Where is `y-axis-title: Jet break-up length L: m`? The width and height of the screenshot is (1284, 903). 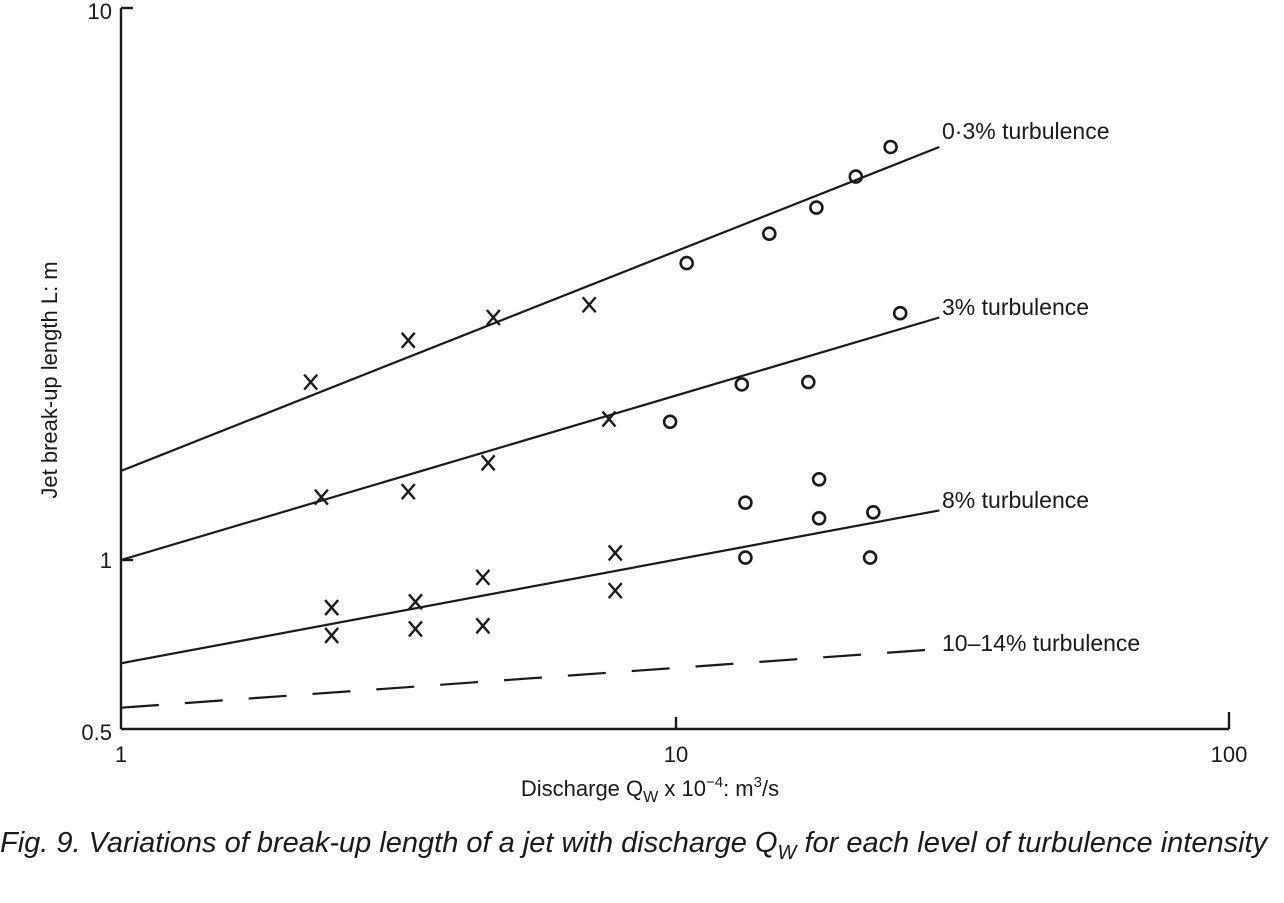
y-axis-title: Jet break-up length L: m is located at coordinates (49, 379).